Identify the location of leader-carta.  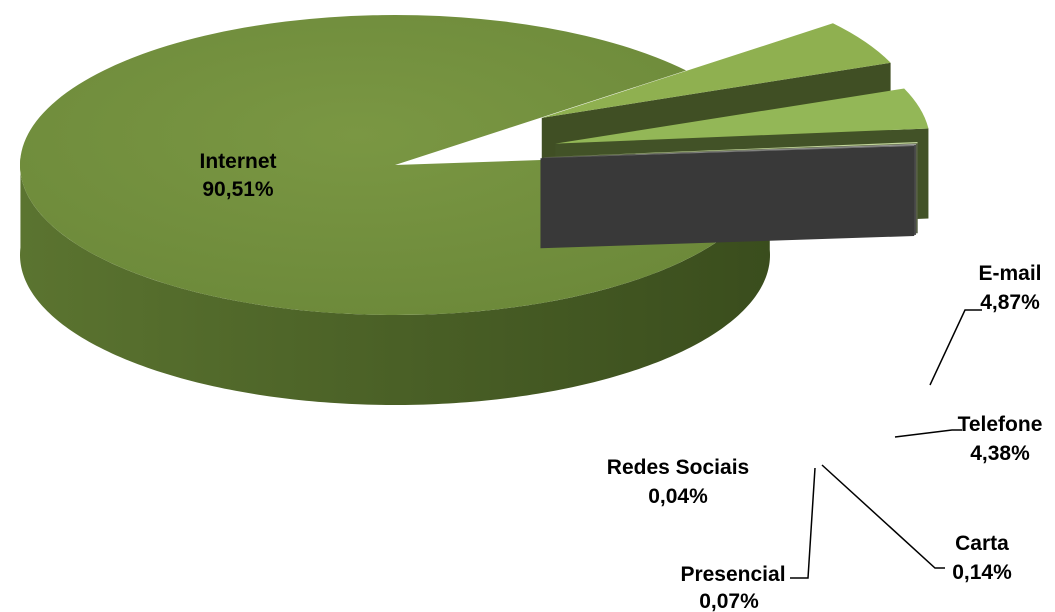
(883, 516).